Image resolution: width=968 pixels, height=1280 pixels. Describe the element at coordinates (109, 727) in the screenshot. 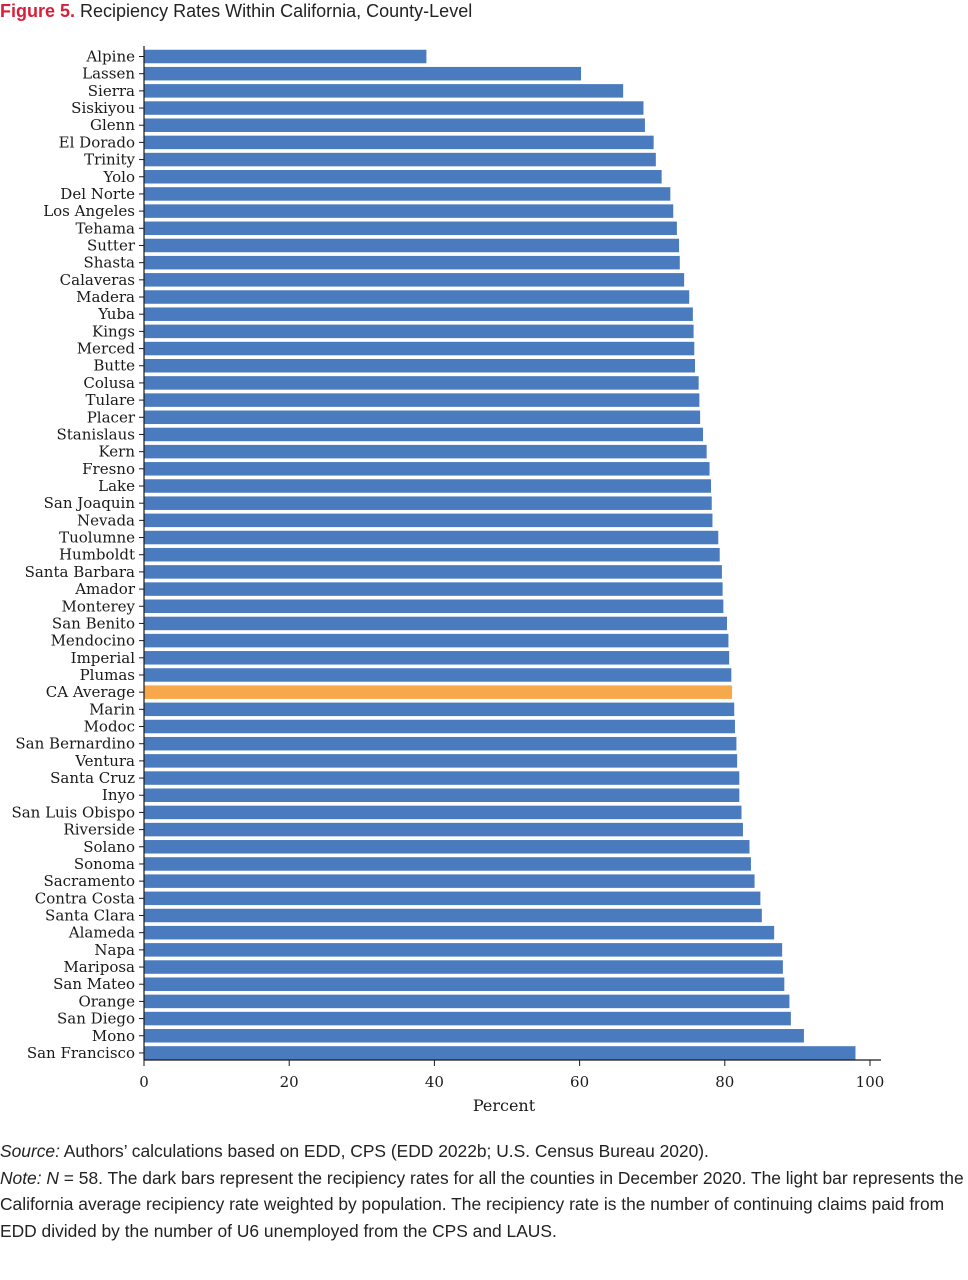

I see `category-label: Modoc` at that location.